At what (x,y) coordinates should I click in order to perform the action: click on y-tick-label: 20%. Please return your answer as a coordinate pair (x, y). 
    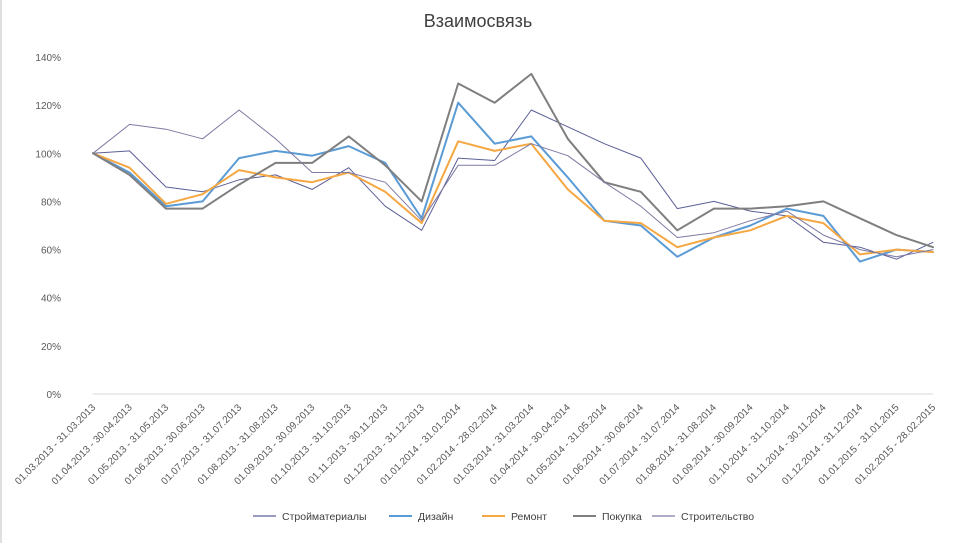
    Looking at the image, I should click on (51, 347).